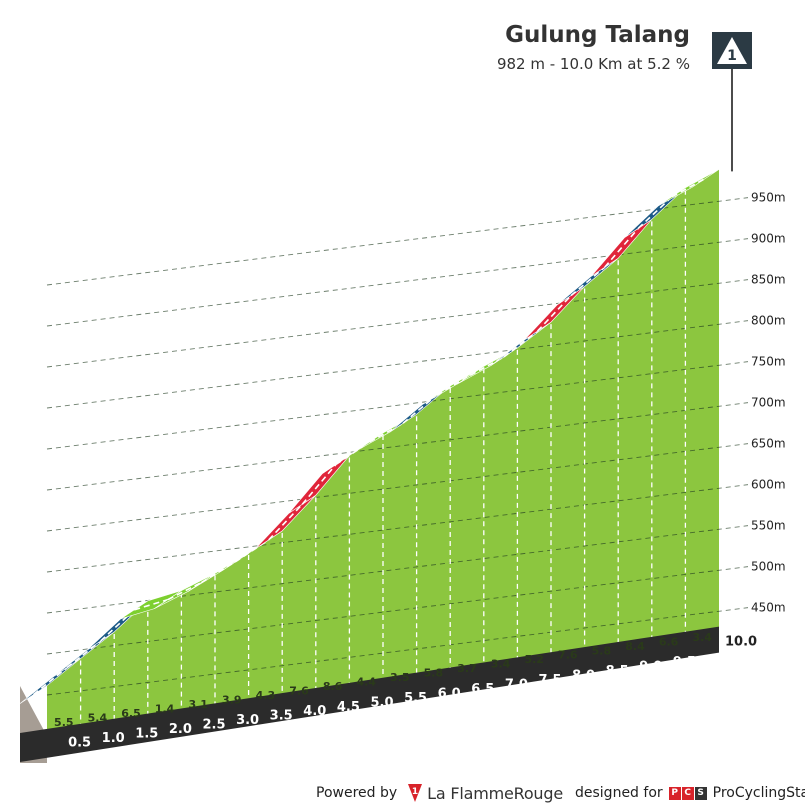  Describe the element at coordinates (674, 793) in the screenshot. I see `pcs-logo-p: P` at that location.